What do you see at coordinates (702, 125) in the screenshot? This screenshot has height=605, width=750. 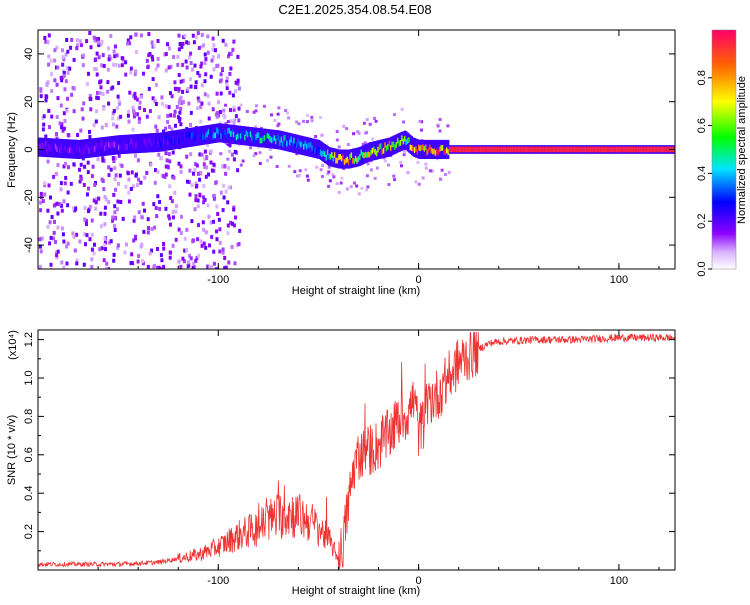 I see `colorbar-tick-label: 0.6` at bounding box center [702, 125].